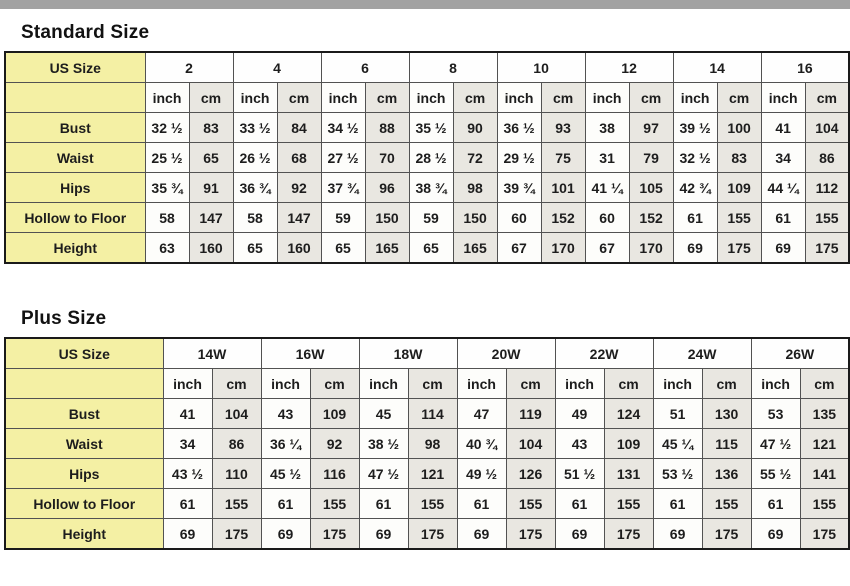 The width and height of the screenshot is (850, 586). Describe the element at coordinates (189, 67) in the screenshot. I see `size-header-cell: 2` at that location.